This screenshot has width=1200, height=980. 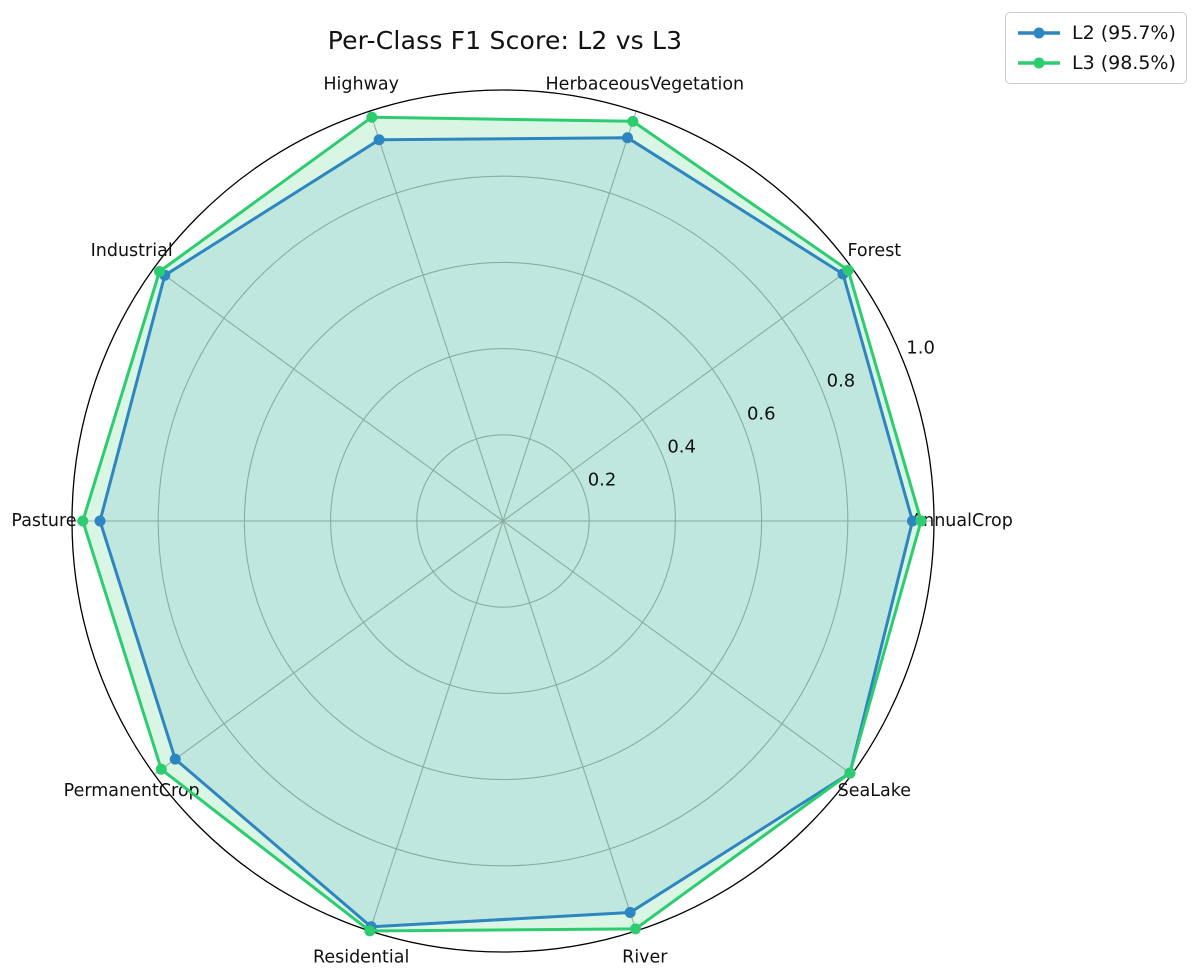 I want to click on legend: L2 (95.7%) L3 (98.5%), so click(x=1096, y=48).